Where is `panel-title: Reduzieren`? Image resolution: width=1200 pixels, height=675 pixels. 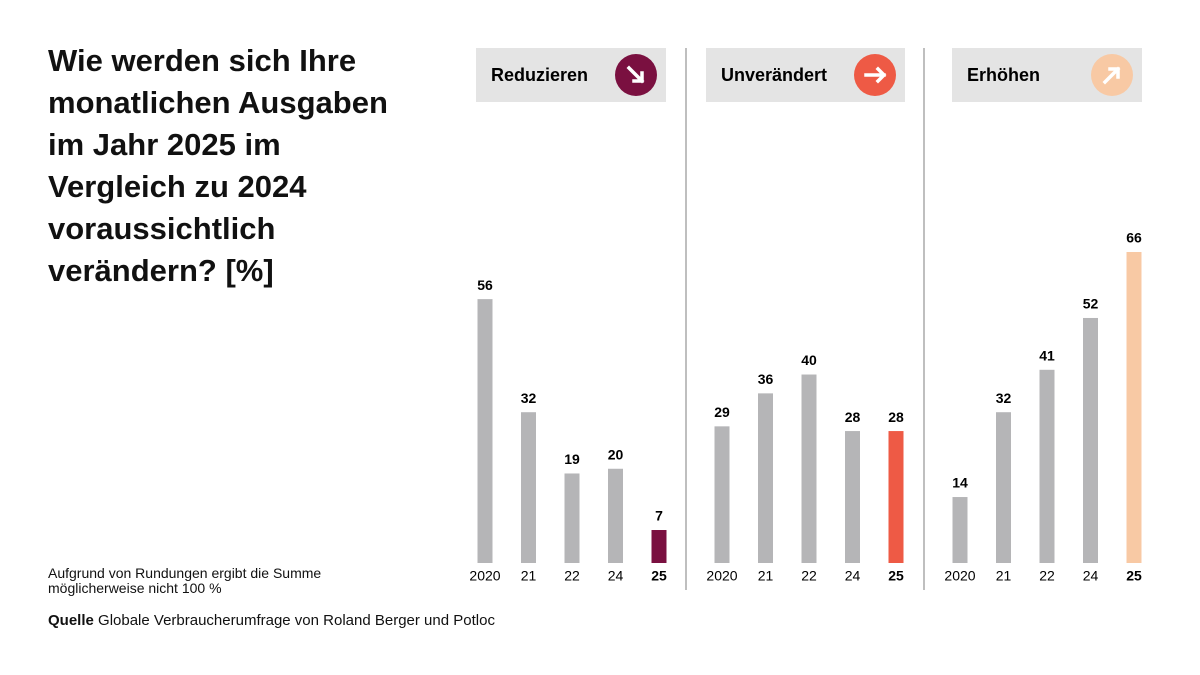 panel-title: Reduzieren is located at coordinates (539, 75).